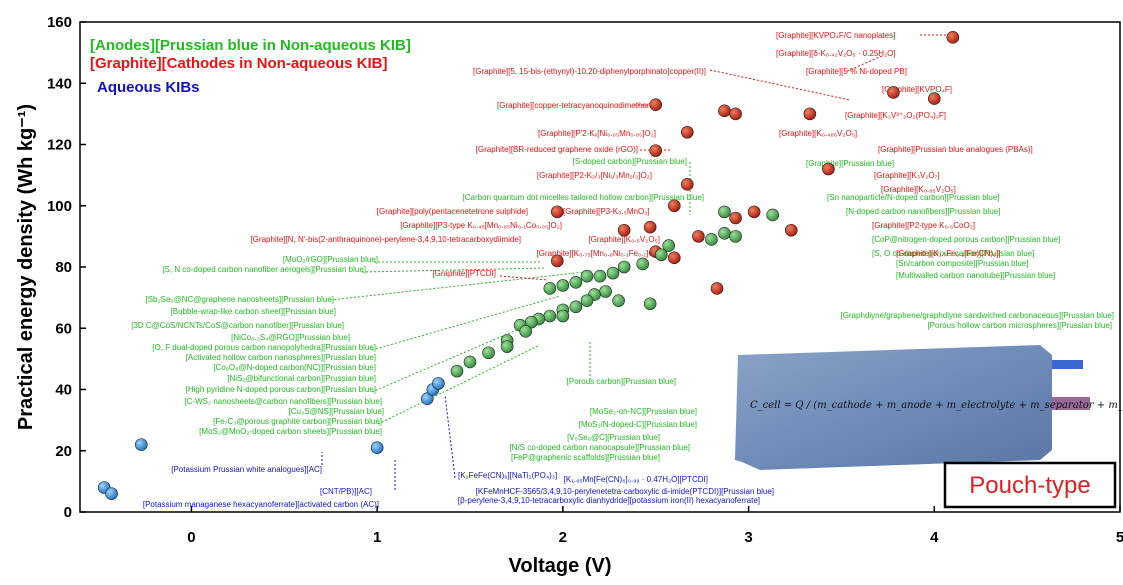 The image size is (1123, 585). What do you see at coordinates (377, 537) in the screenshot?
I see `x-tick-label: 1` at bounding box center [377, 537].